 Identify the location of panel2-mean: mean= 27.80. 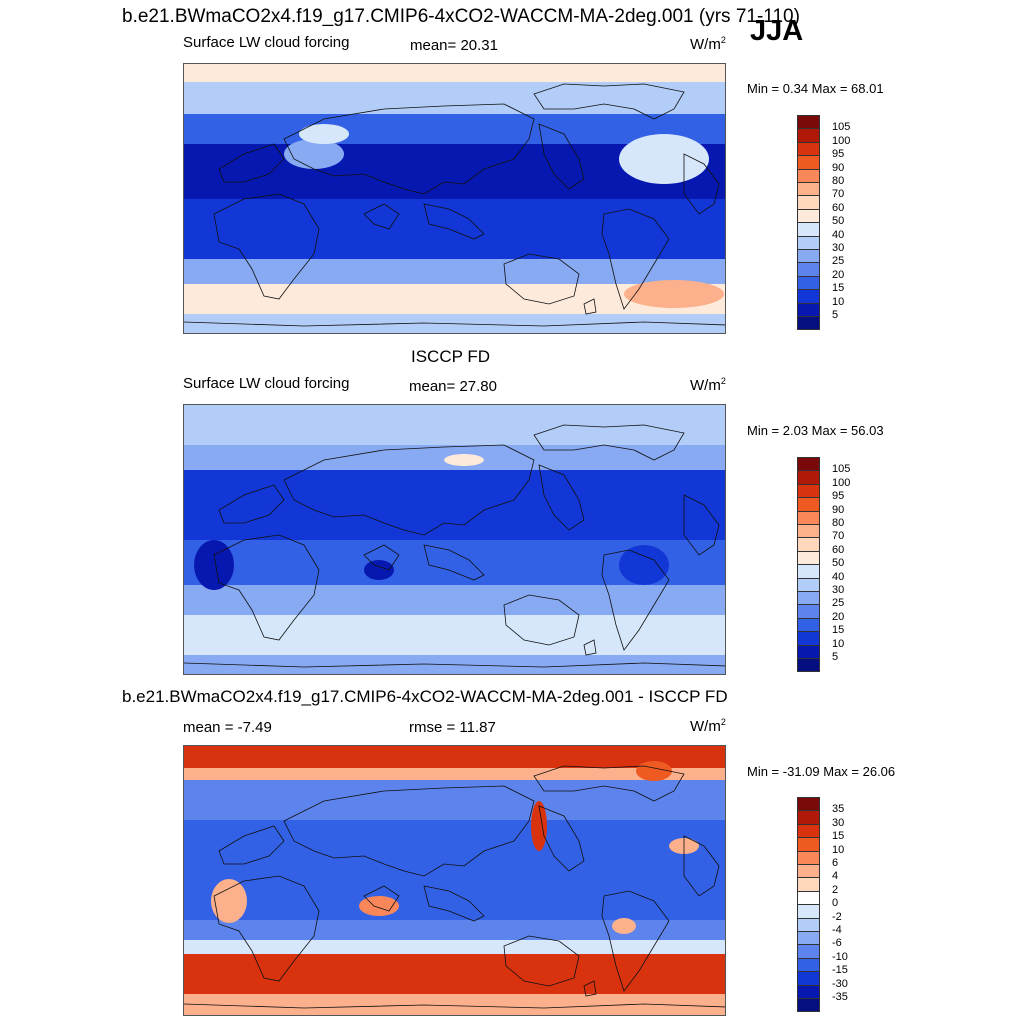
(453, 386).